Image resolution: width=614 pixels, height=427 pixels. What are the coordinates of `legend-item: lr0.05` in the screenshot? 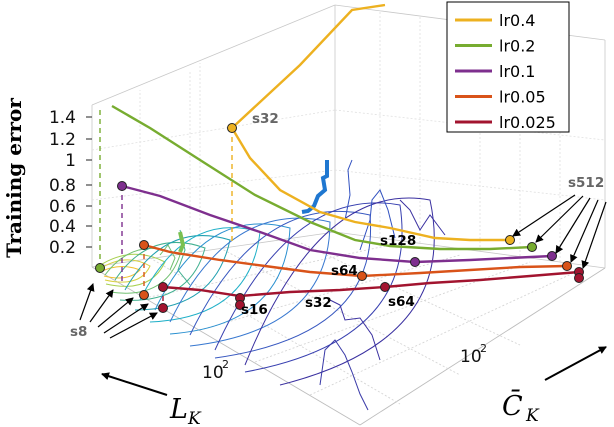 It's located at (500, 97).